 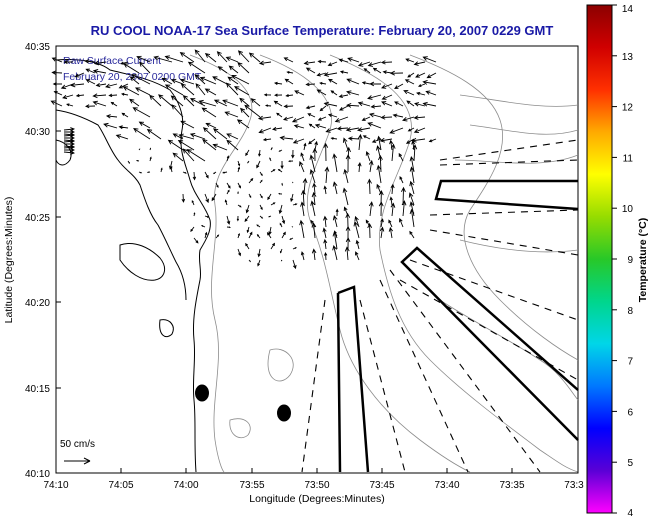 I want to click on colorbar-tick-label: 10, so click(x=628, y=209).